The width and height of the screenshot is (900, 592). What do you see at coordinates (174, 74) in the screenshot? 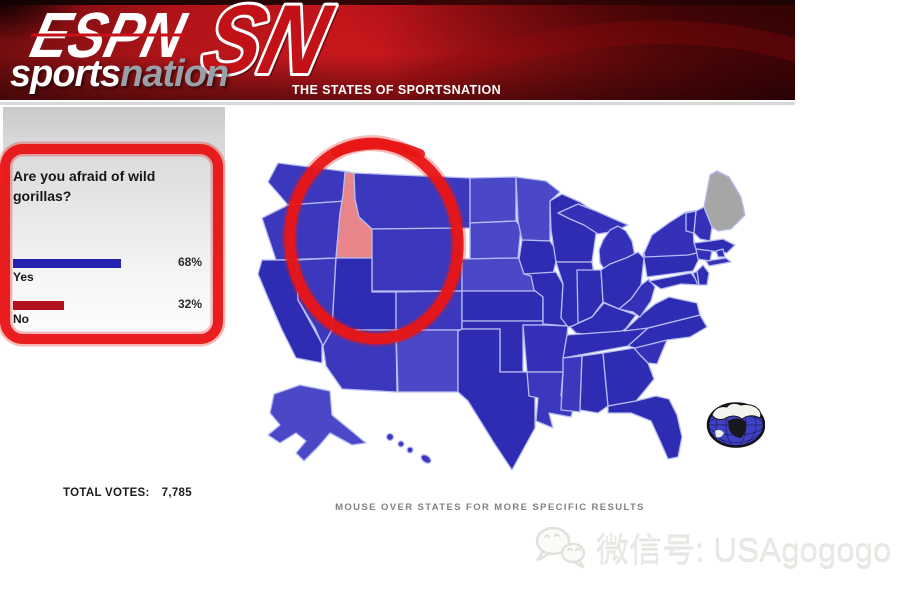
I see `sportsnation-nation: nation` at bounding box center [174, 74].